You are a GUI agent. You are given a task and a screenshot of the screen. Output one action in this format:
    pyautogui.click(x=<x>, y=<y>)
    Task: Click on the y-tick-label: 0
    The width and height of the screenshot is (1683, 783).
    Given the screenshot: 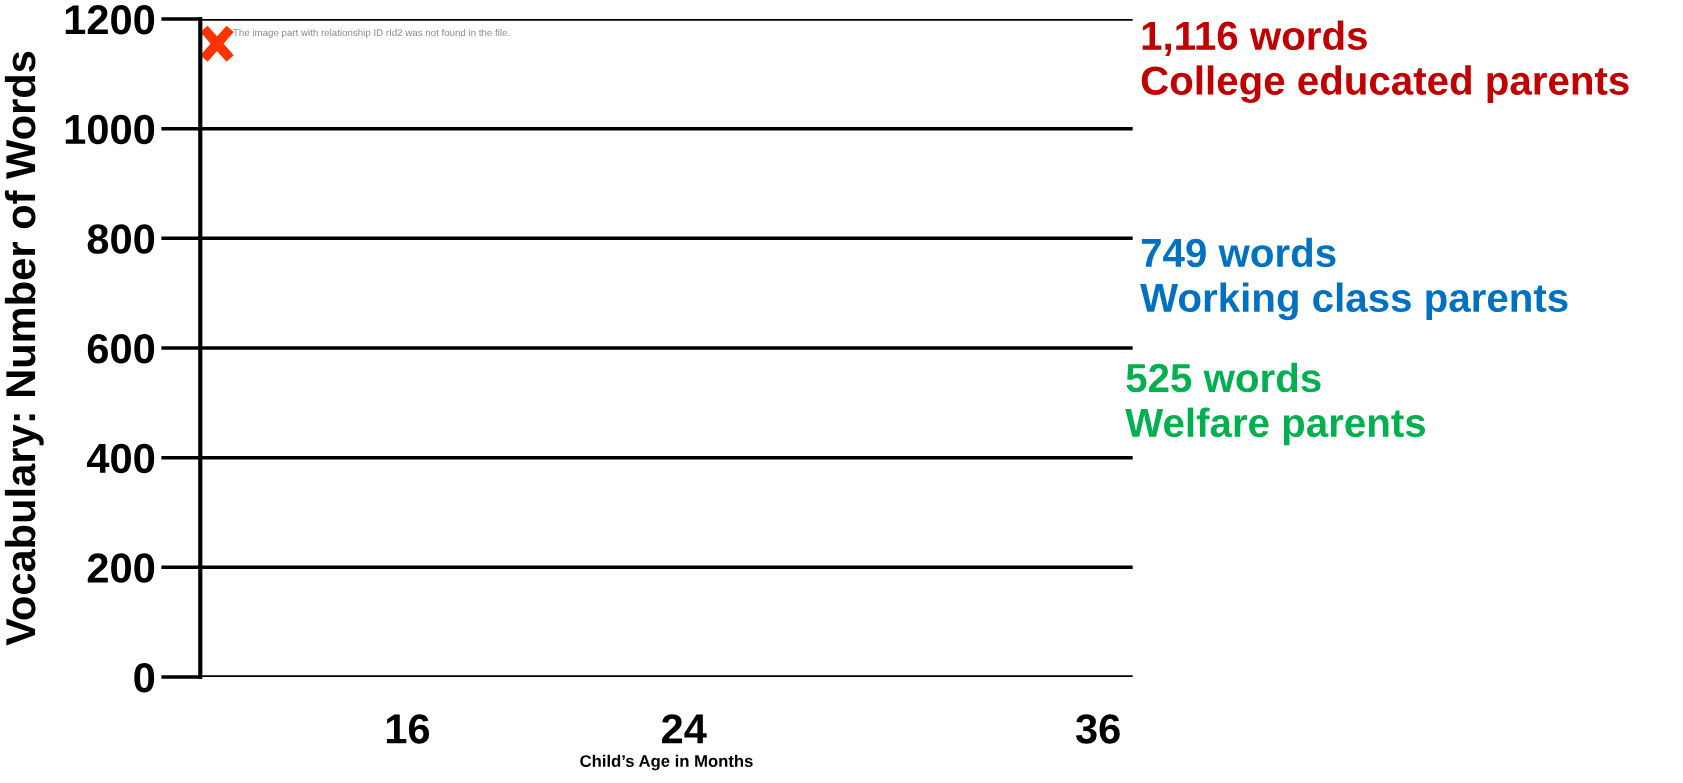 What is the action you would take?
    pyautogui.click(x=144, y=677)
    